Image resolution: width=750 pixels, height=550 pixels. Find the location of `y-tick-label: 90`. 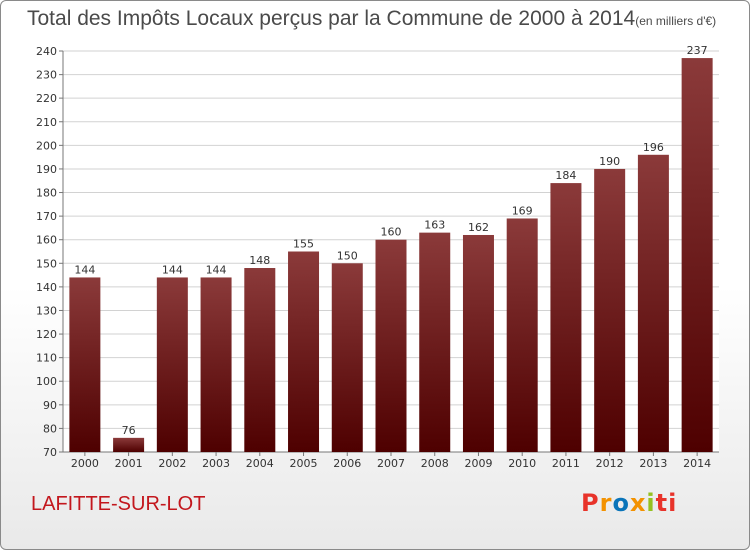

y-tick-label: 90 is located at coordinates (50, 405).